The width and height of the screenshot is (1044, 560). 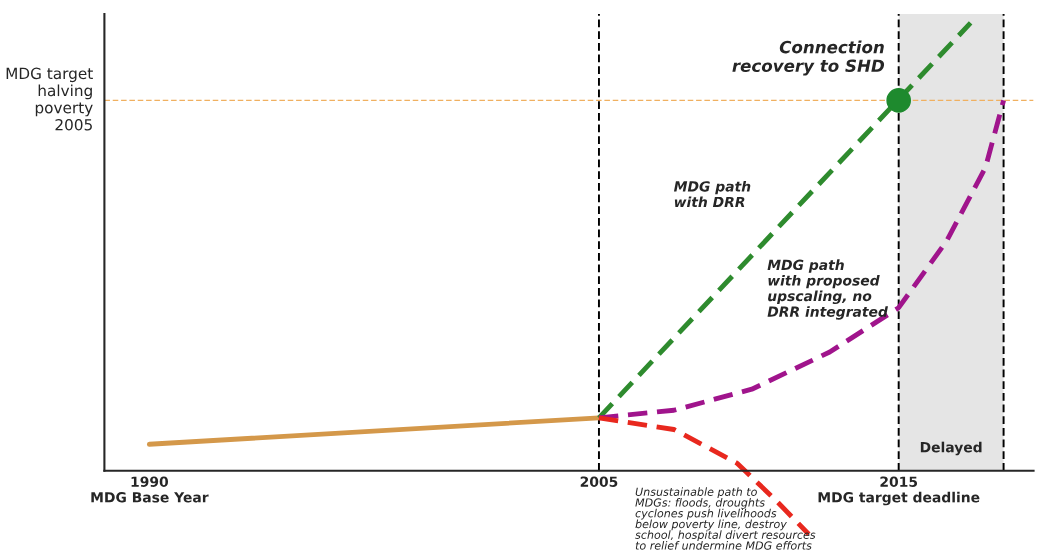 What do you see at coordinates (712, 194) in the screenshot?
I see `text: MDG path with DRR` at bounding box center [712, 194].